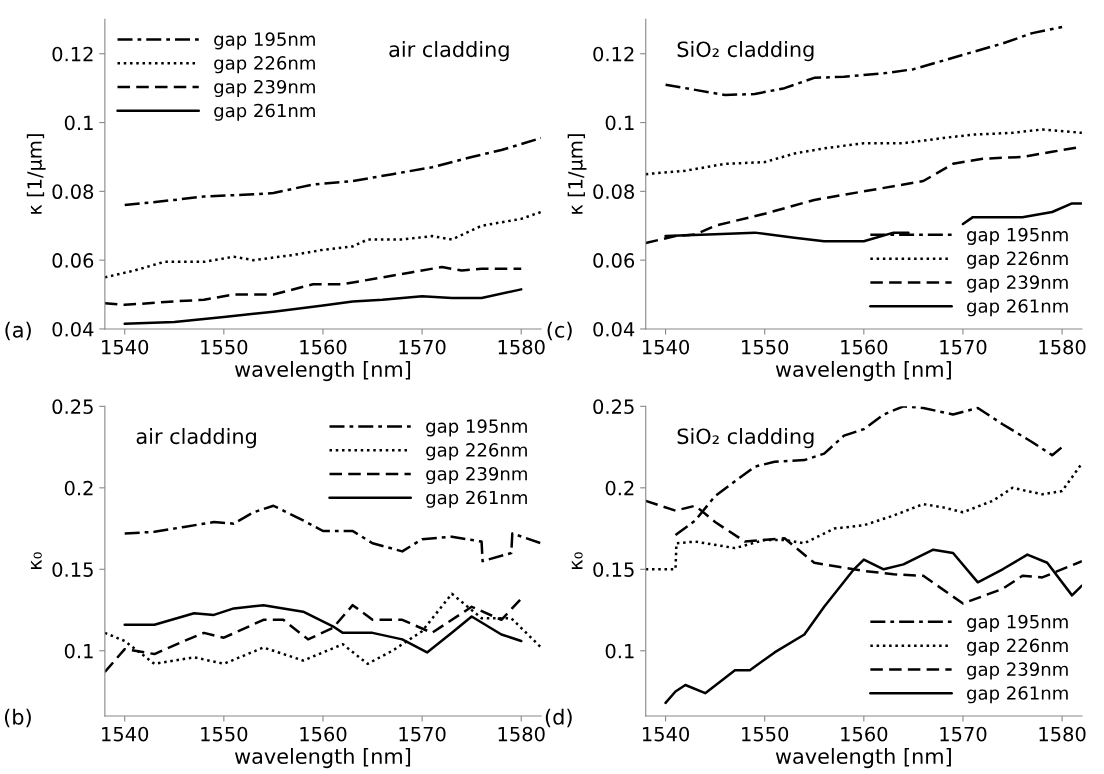  Describe the element at coordinates (17, 718) in the screenshot. I see `text: (b)` at that location.